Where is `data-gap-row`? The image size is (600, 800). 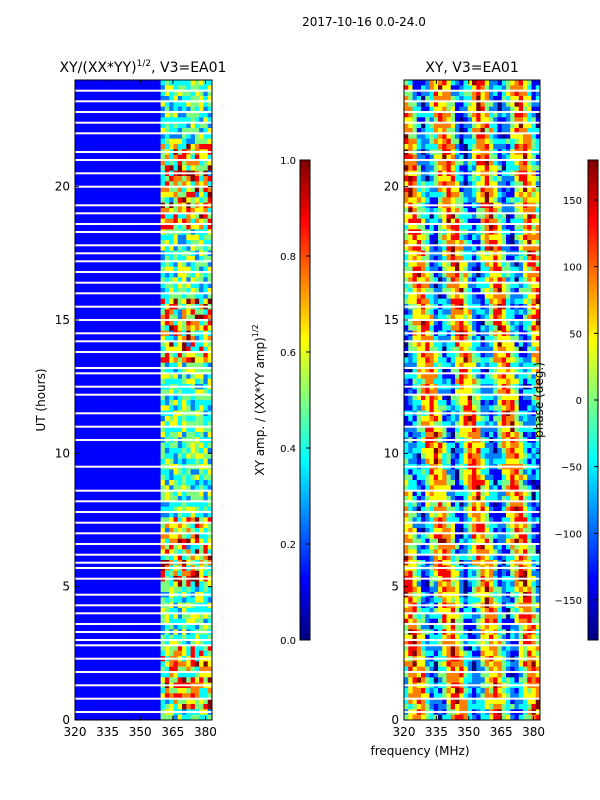
data-gap-row is located at coordinates (143, 261).